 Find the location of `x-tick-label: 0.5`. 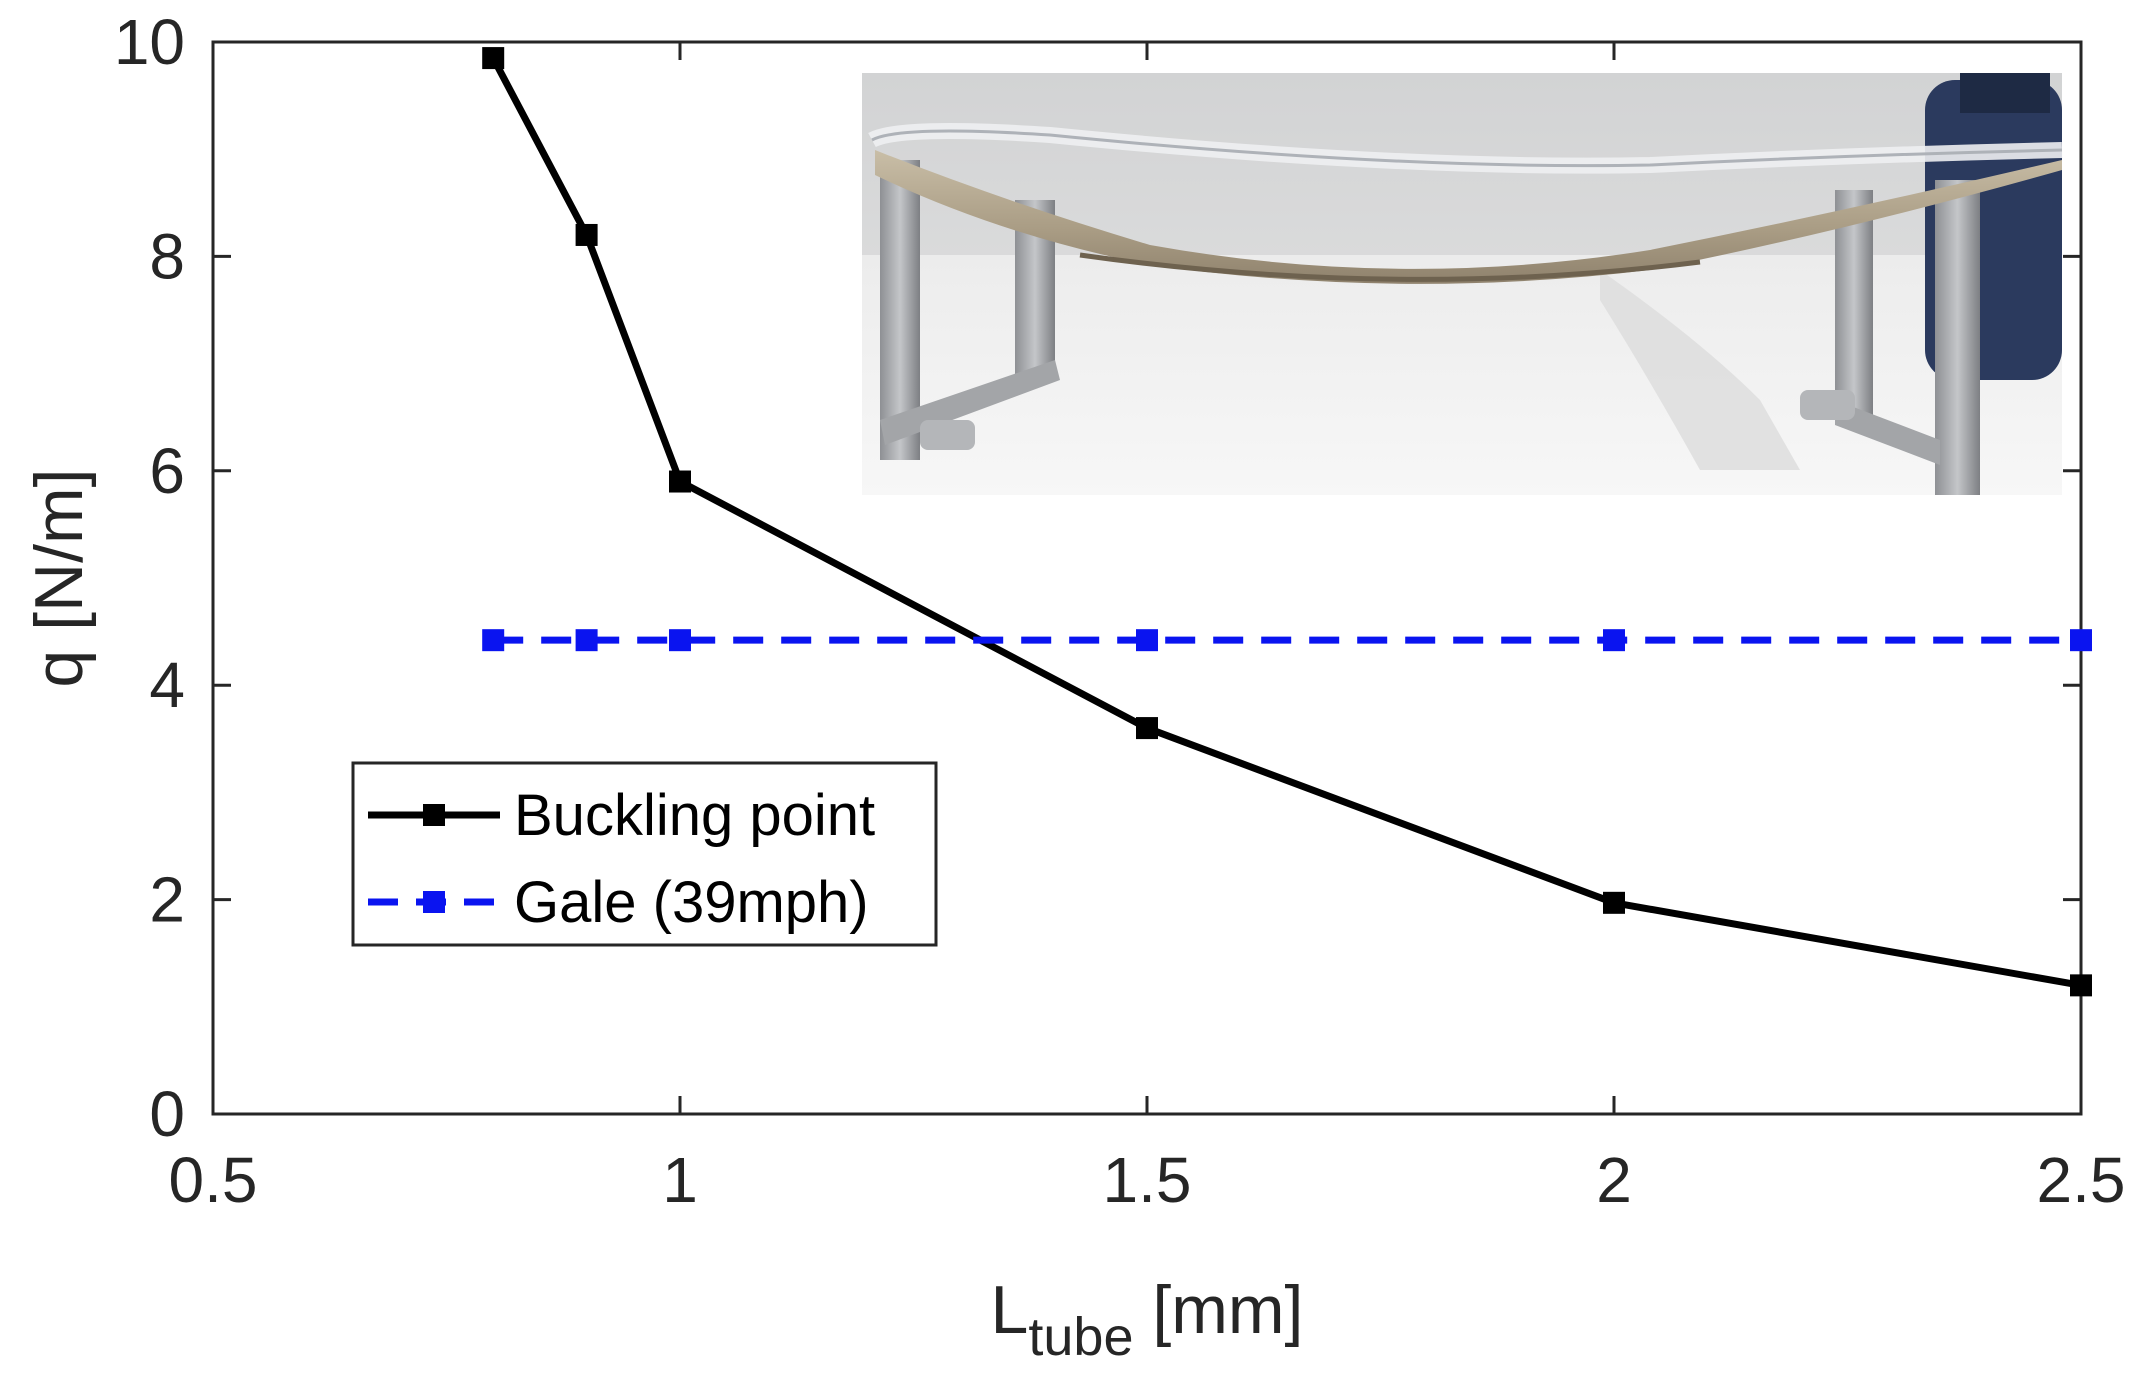

x-tick-label: 0.5 is located at coordinates (213, 1180).